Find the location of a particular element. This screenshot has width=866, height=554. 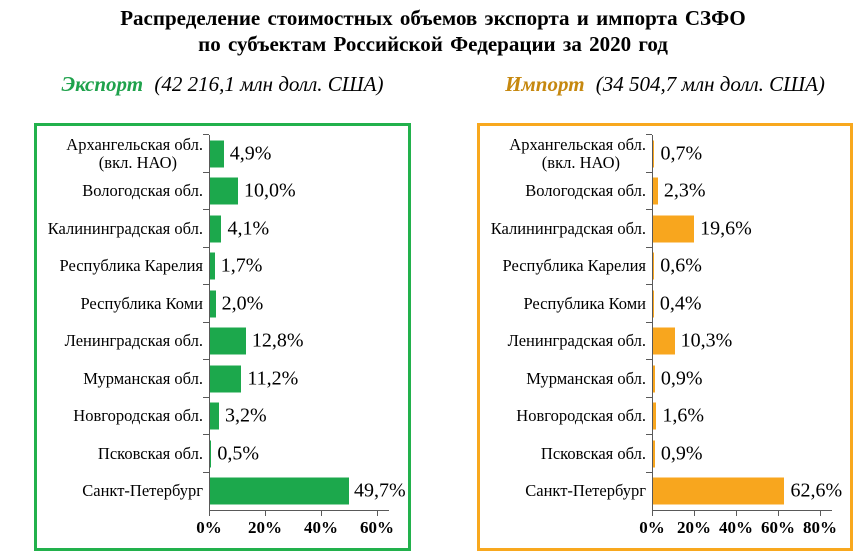

value-label: 11,2% is located at coordinates (273, 378).